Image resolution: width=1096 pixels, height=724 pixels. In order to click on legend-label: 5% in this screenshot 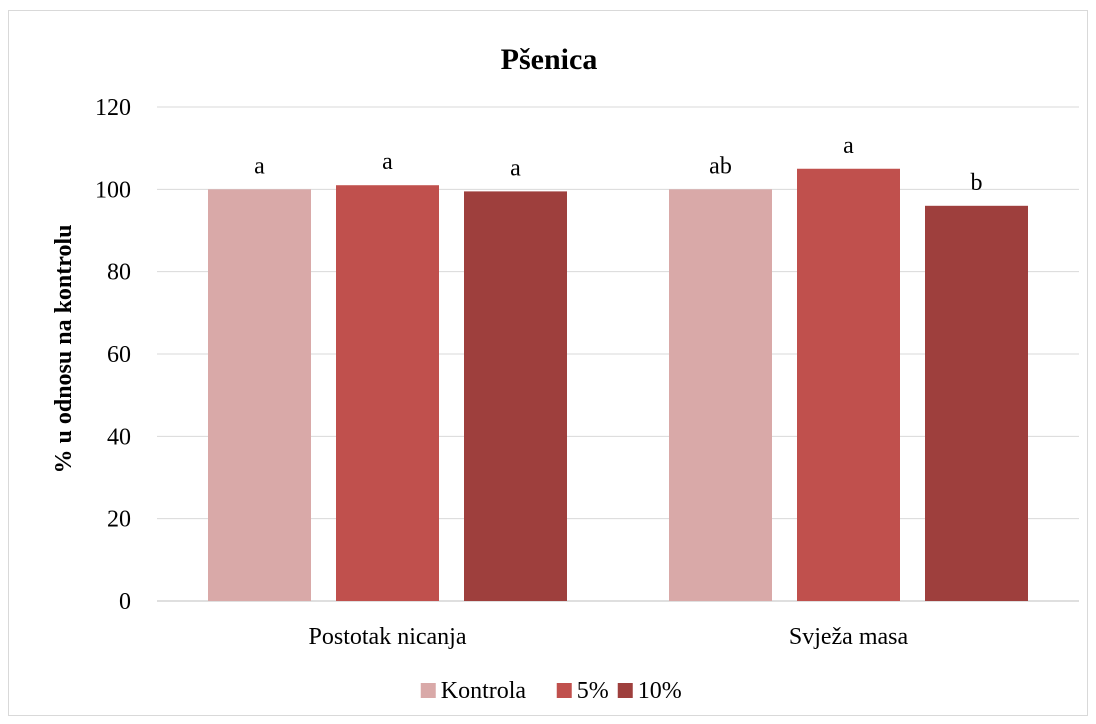, I will do `click(593, 691)`.